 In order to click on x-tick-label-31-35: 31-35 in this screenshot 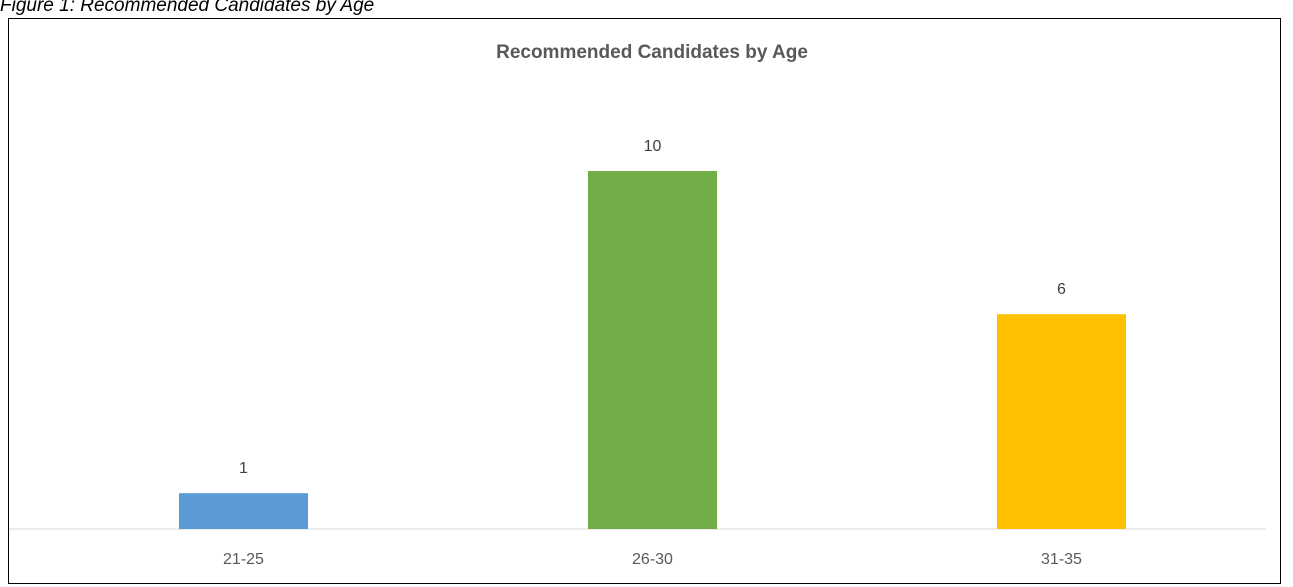, I will do `click(1061, 559)`.